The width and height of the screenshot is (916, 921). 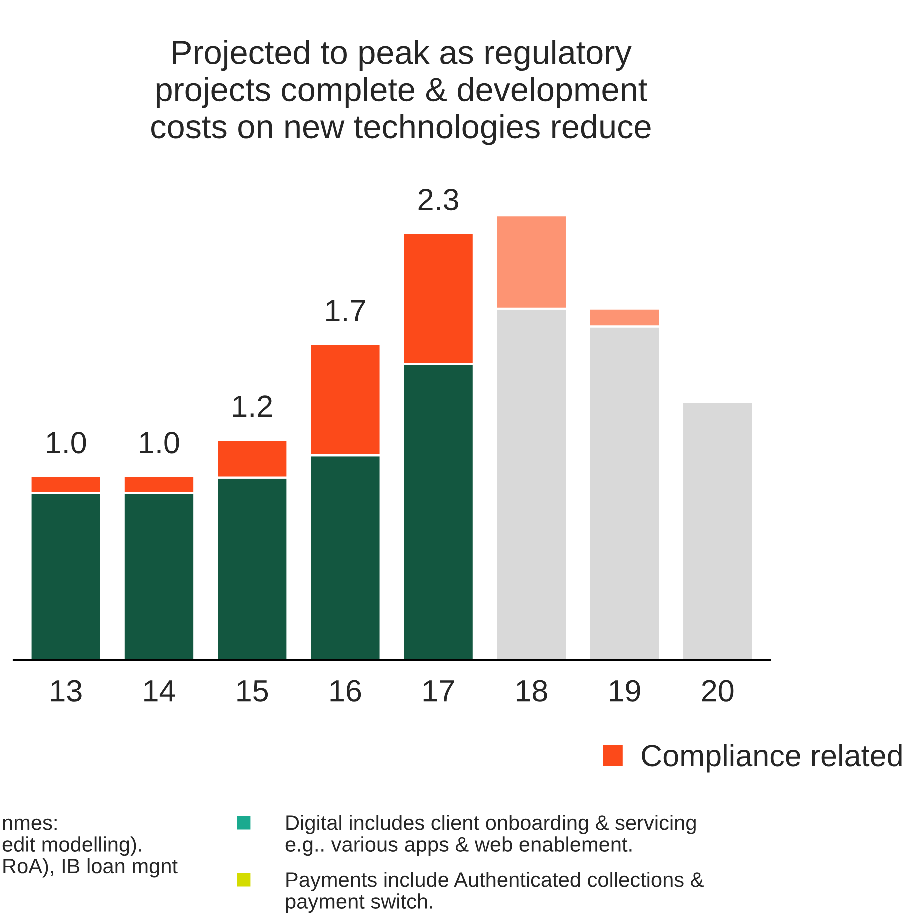 I want to click on text: Digital includes client onboarding & servicing e.g.. various apps & web enablement., so click(x=491, y=835).